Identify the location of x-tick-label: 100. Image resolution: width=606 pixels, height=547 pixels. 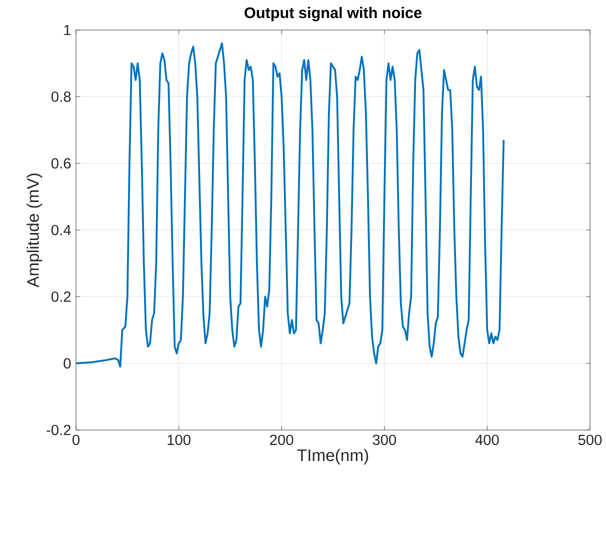
(179, 439).